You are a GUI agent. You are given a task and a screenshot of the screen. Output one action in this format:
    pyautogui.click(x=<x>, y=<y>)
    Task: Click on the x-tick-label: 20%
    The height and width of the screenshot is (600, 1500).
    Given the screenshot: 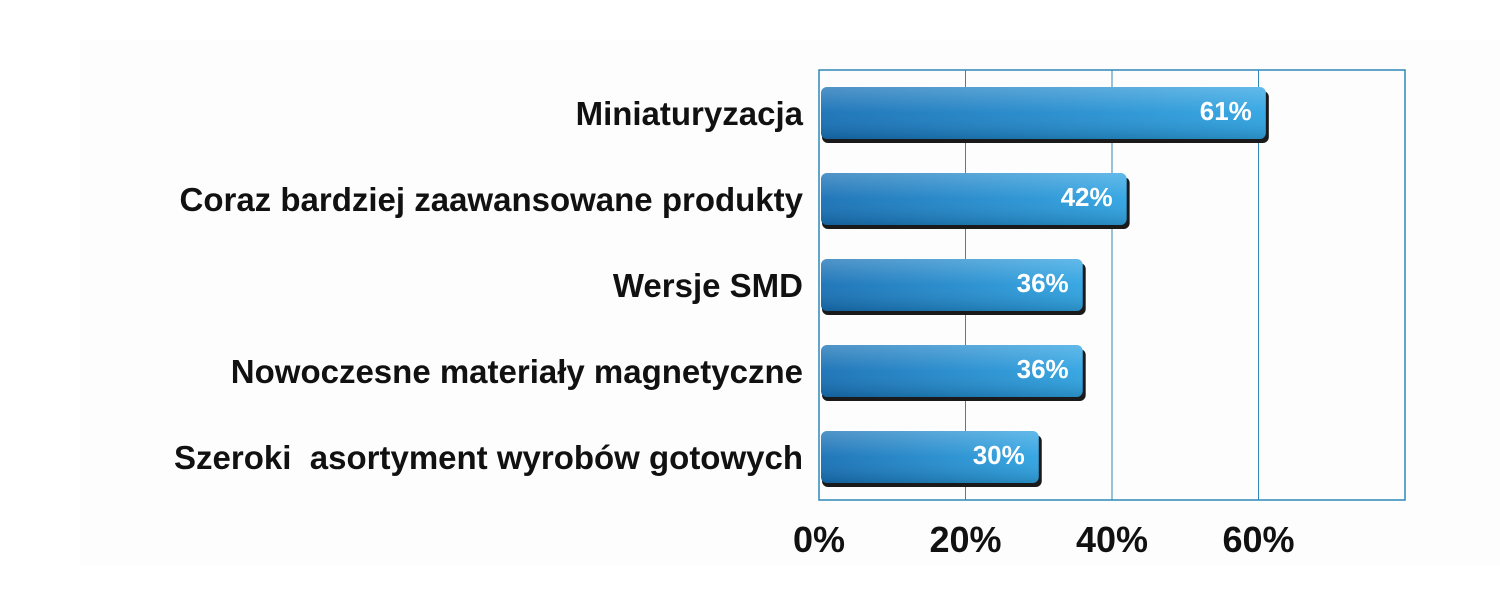 What is the action you would take?
    pyautogui.click(x=965, y=539)
    